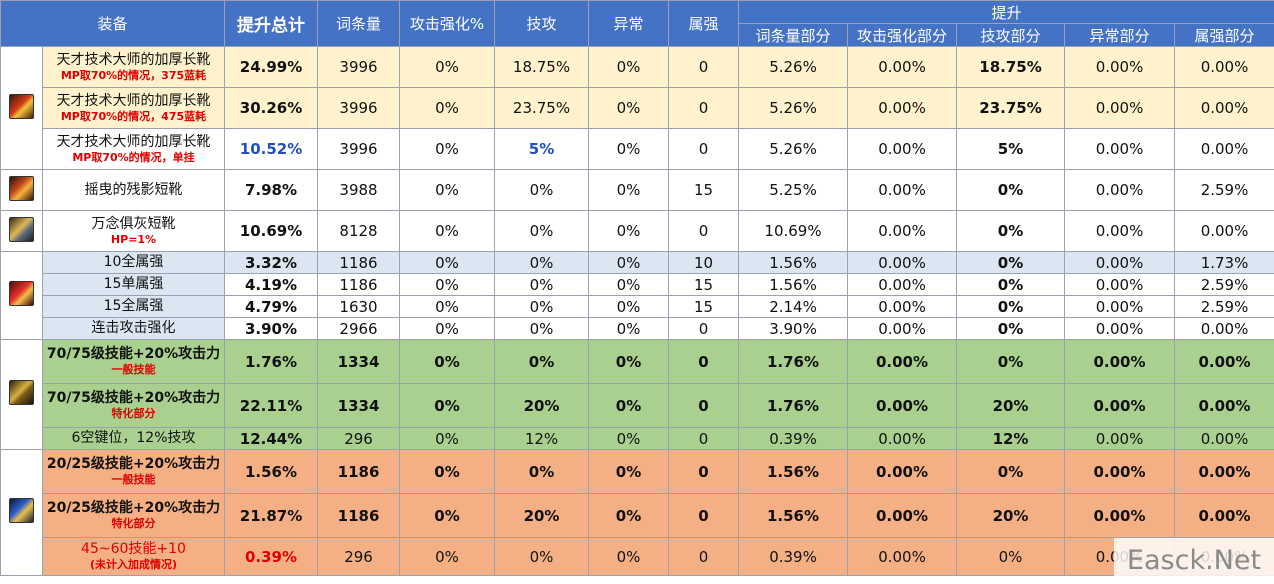 The height and width of the screenshot is (584, 1274). I want to click on total-boost-cell: 22.11%, so click(271, 405).